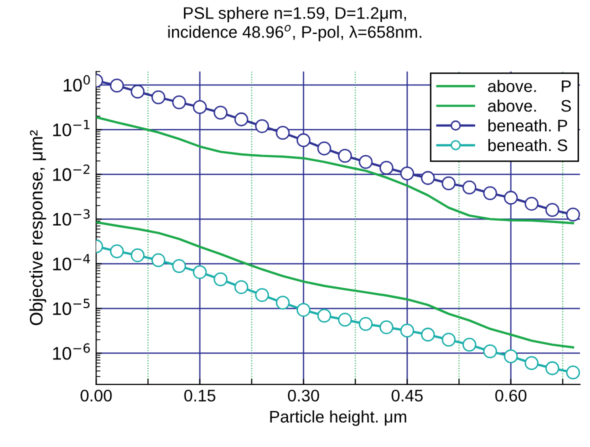 Image resolution: width=590 pixels, height=447 pixels. Describe the element at coordinates (71, 262) in the screenshot. I see `y-tick-label: 10$^{−4}$` at that location.